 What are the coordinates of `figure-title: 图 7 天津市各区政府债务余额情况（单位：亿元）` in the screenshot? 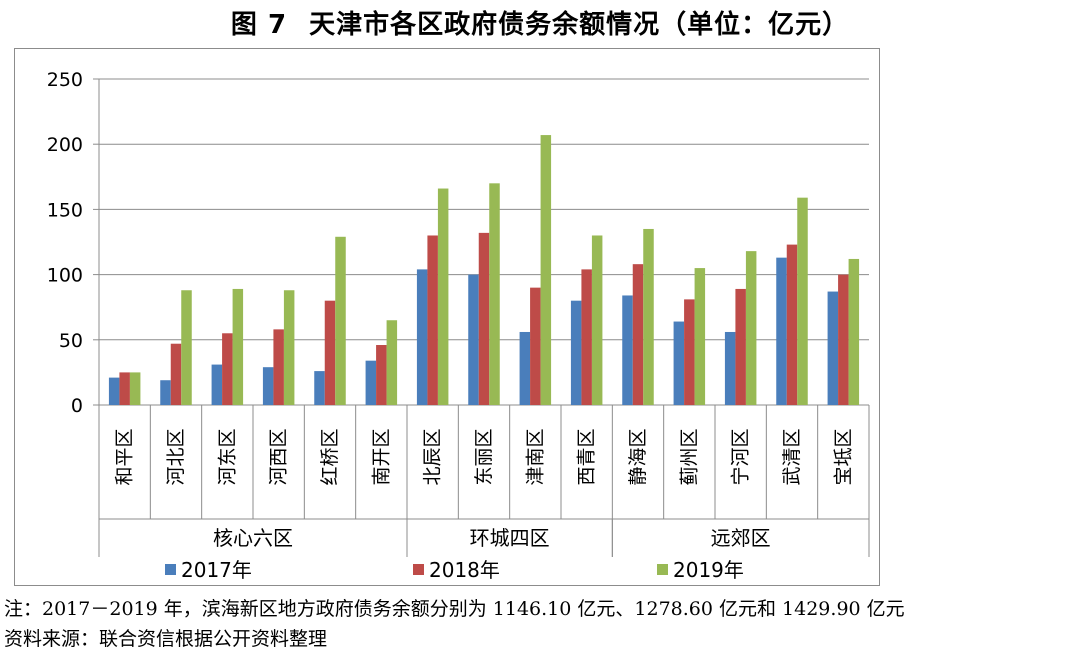 It's located at (540, 22).